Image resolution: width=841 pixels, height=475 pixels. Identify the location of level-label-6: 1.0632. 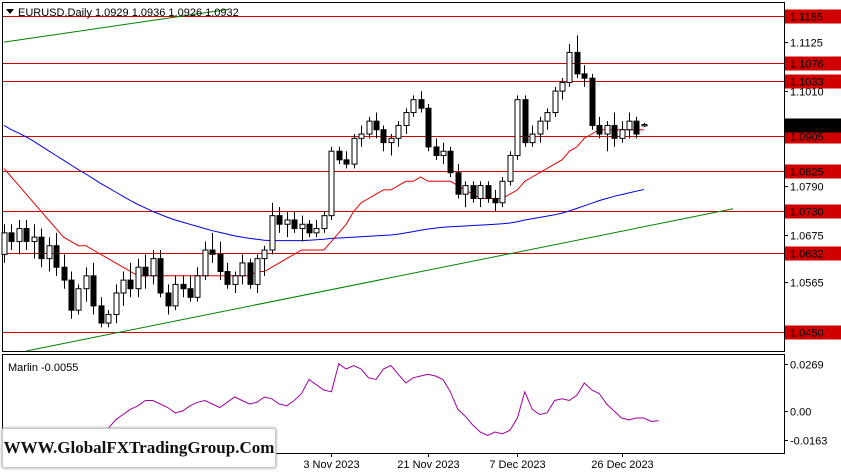
(807, 255).